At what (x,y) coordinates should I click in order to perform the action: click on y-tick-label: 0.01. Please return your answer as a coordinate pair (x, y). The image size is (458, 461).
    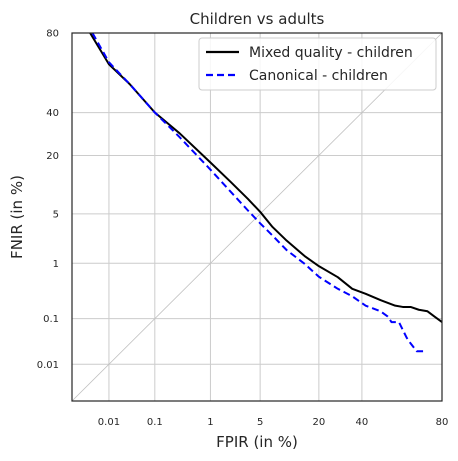
    Looking at the image, I should click on (48, 365).